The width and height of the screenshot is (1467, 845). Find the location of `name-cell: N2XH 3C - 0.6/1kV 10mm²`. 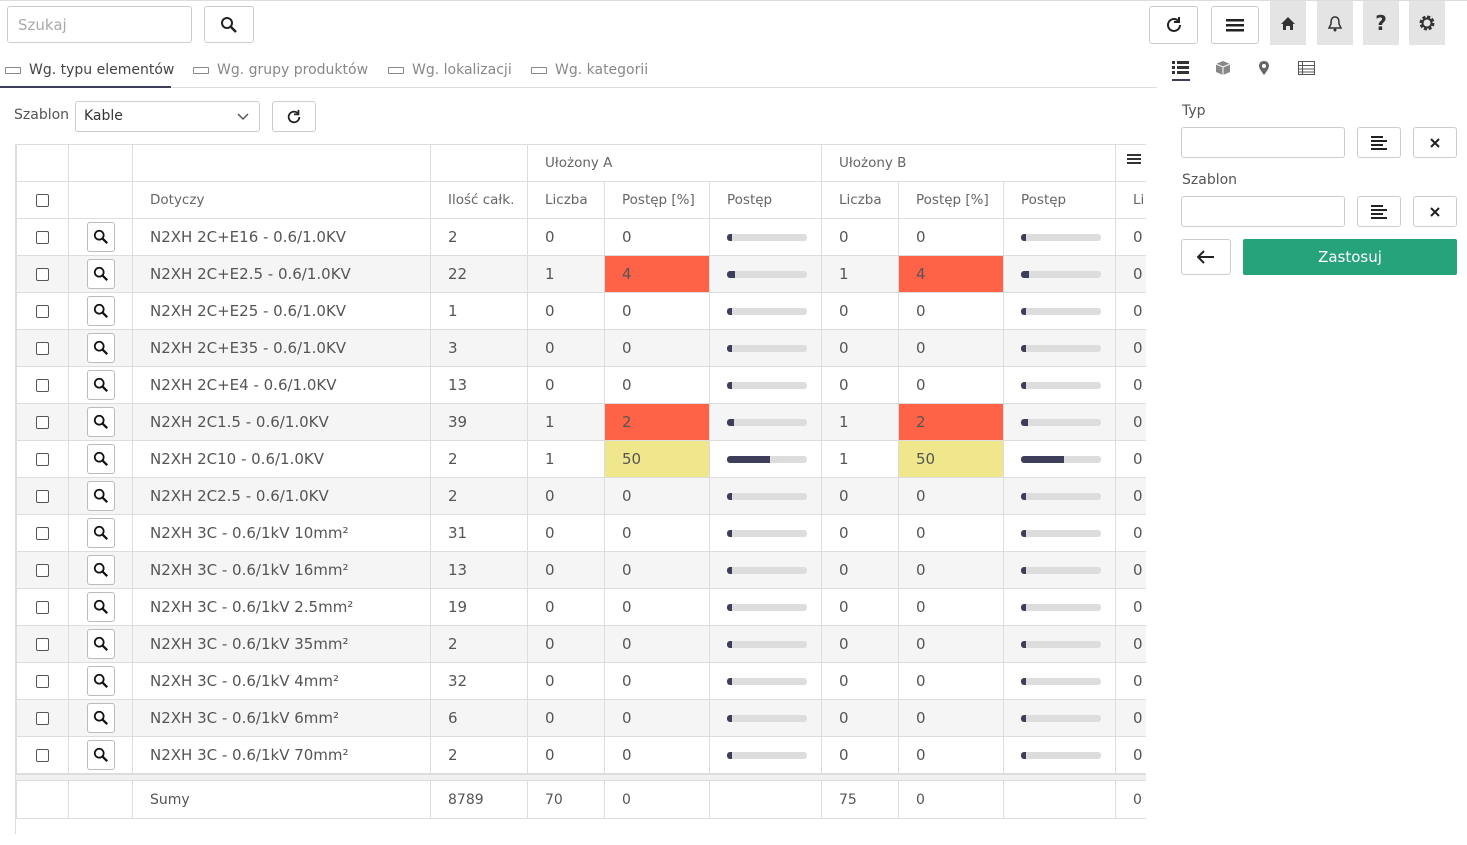

name-cell: N2XH 3C - 0.6/1kV 10mm² is located at coordinates (281, 533).